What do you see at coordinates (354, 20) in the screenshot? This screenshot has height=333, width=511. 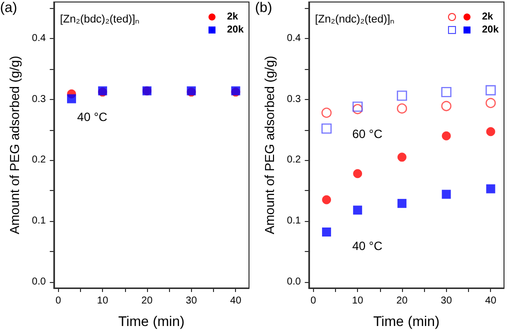 I see `text: [Zn₂(ndc)₂(ted)]ₙ` at bounding box center [354, 20].